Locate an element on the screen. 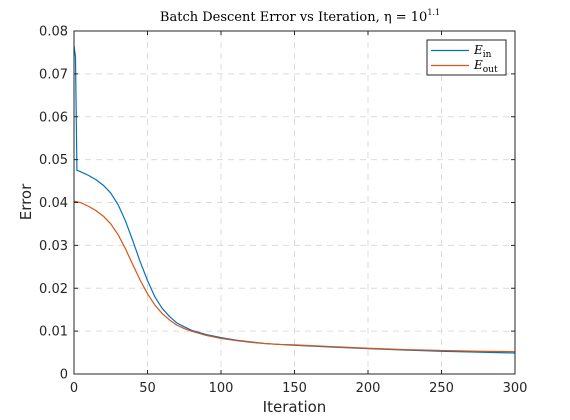 This screenshot has width=570, height=420. x-tick-label: 200 is located at coordinates (368, 388).